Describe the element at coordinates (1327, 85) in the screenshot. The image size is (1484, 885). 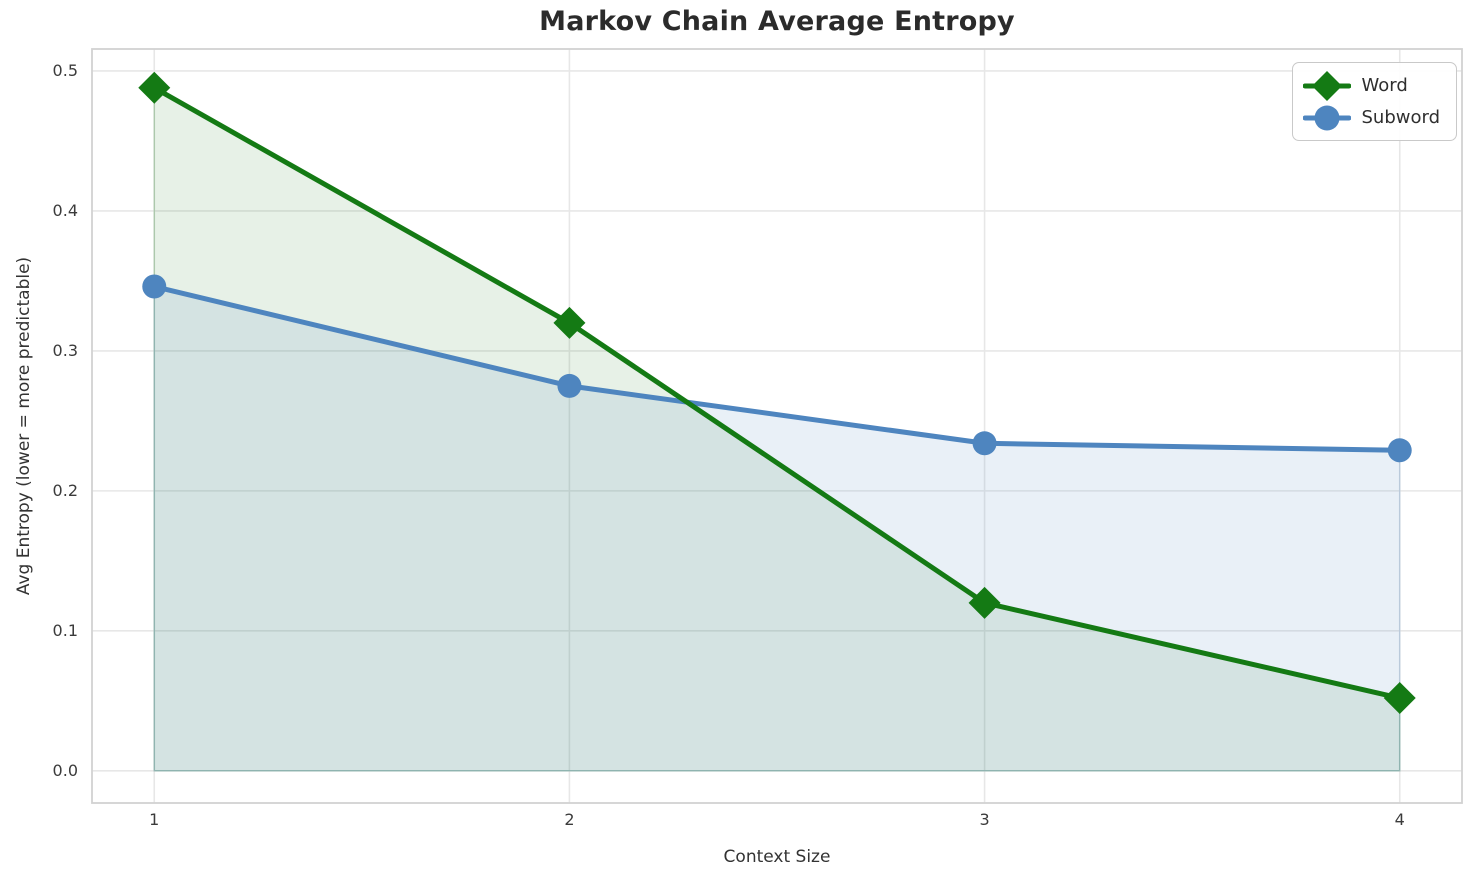
I see `word-diamond-marker-icon` at that location.